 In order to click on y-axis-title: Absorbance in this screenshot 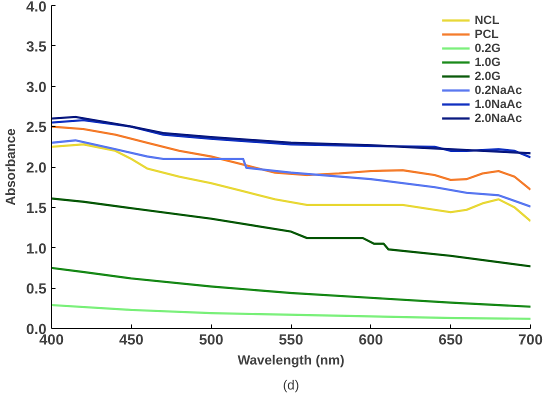, I will do `click(10, 167)`.